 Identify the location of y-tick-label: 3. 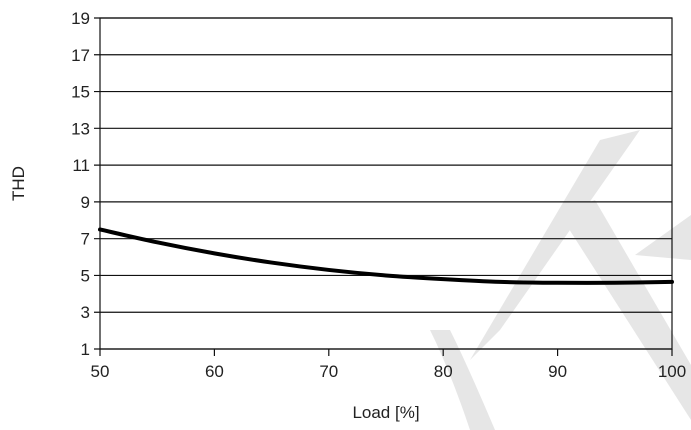
(85, 312).